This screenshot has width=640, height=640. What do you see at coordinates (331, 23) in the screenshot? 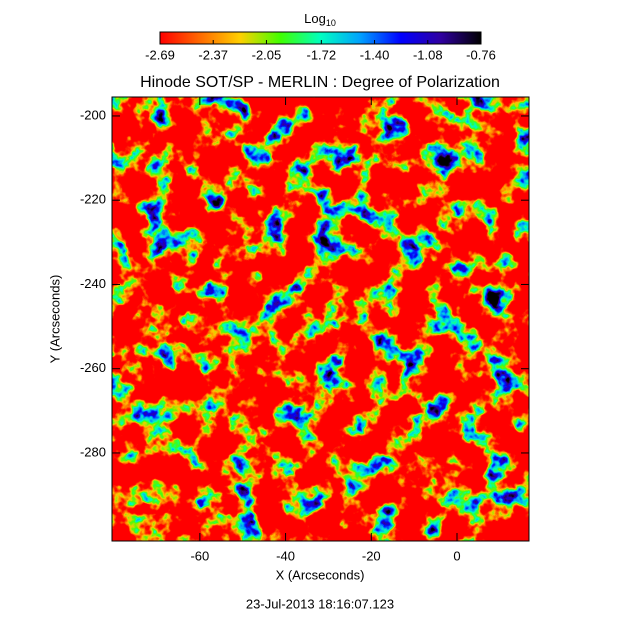
I see `colorbar-label-sub: 10` at bounding box center [331, 23].